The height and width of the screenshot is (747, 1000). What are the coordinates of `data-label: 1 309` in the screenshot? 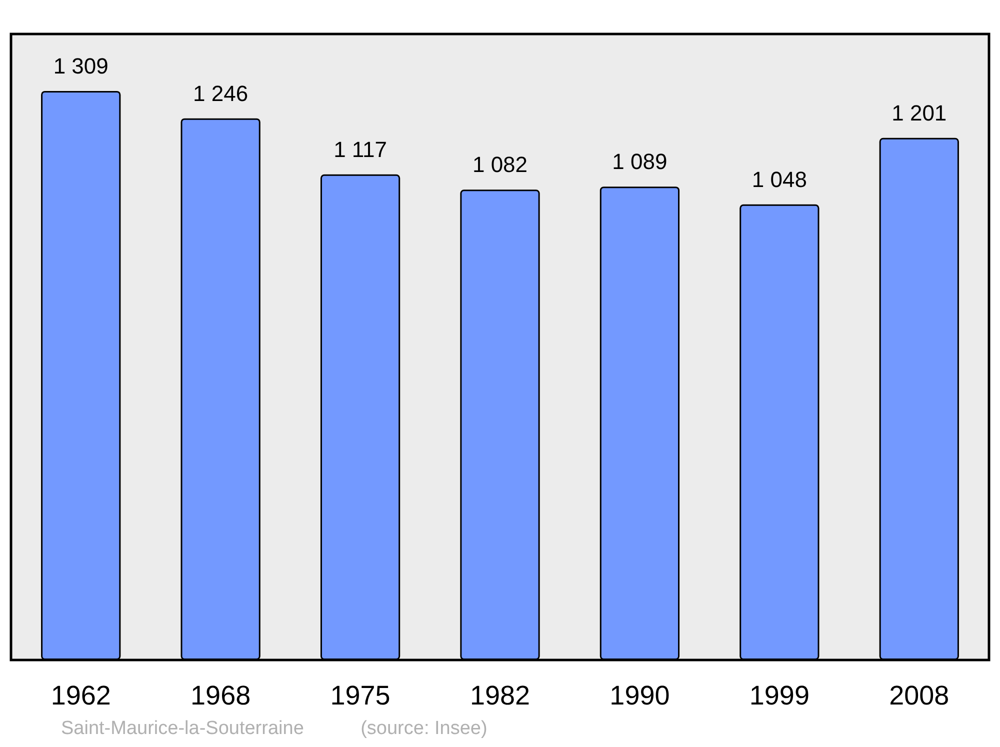 It's located at (80, 65).